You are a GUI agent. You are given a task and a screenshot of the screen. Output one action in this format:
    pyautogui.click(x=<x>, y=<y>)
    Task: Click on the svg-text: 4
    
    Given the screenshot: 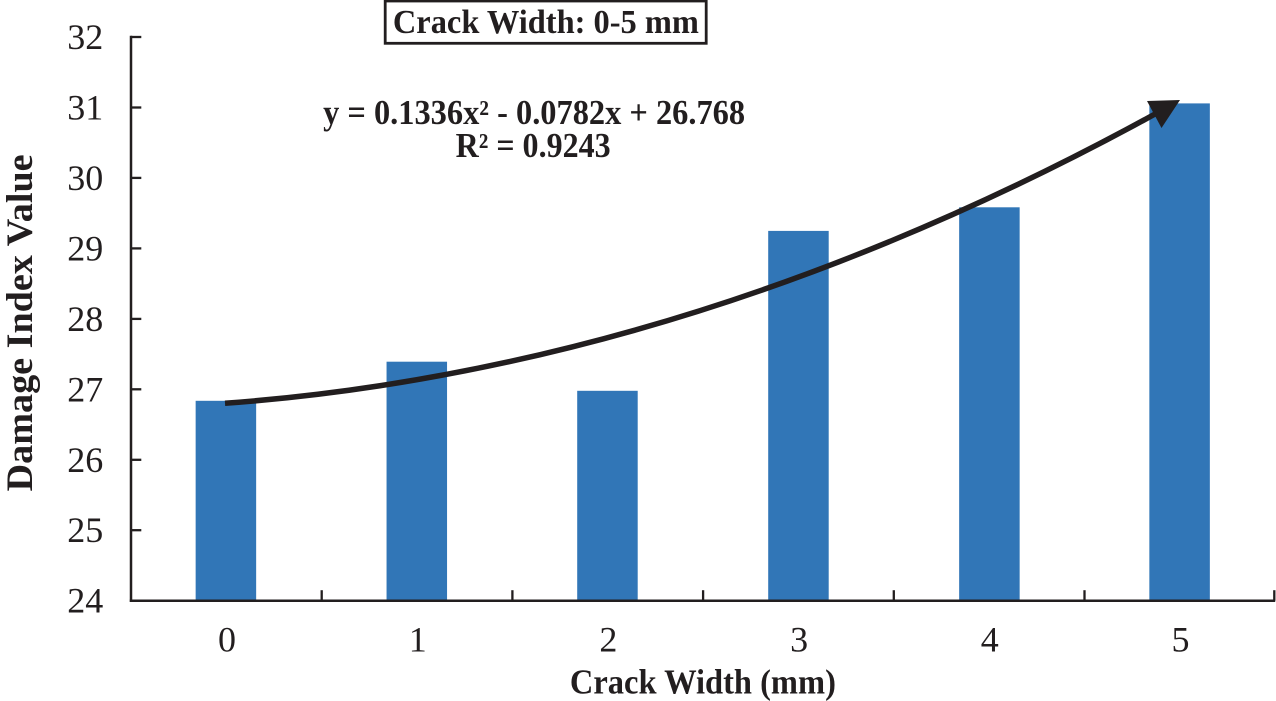 What is the action you would take?
    pyautogui.click(x=990, y=639)
    